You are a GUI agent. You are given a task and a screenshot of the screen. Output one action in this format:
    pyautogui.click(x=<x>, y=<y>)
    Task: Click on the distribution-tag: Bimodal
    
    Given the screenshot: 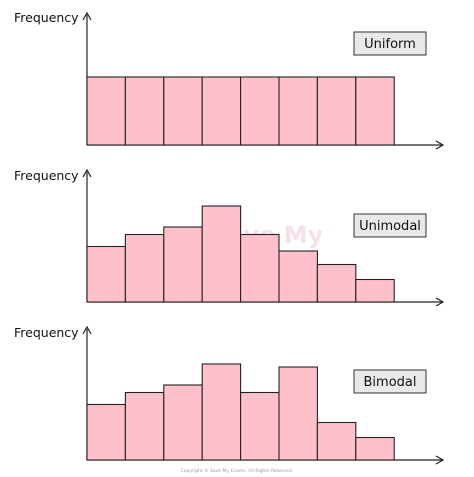 What is the action you would take?
    pyautogui.click(x=390, y=382)
    